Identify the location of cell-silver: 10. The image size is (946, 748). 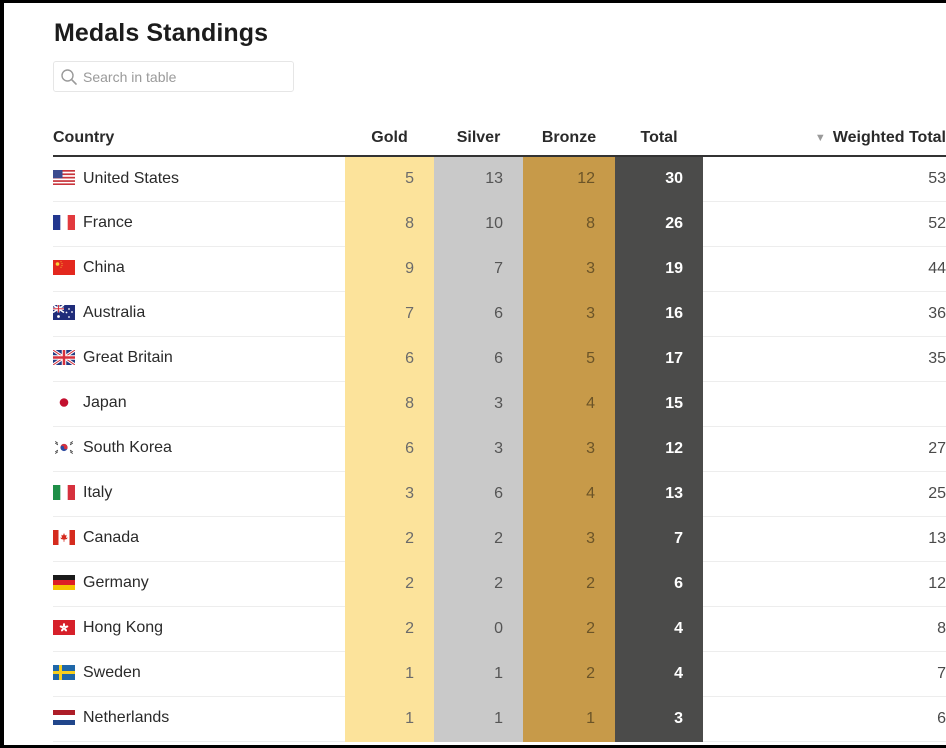
(478, 224).